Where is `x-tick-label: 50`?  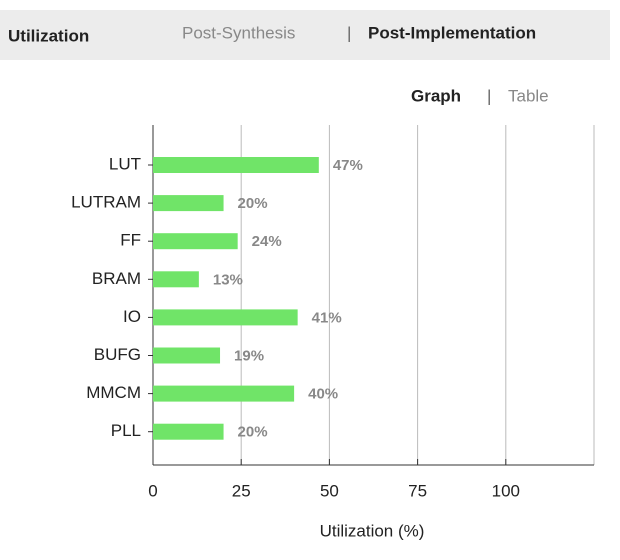 x-tick-label: 50 is located at coordinates (329, 490).